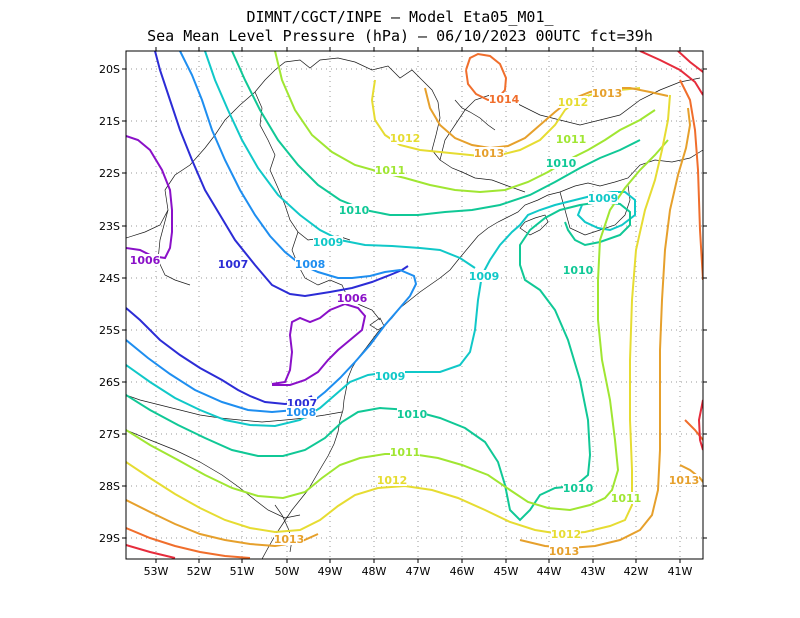  I want to click on lon-label: 50W, so click(287, 571).